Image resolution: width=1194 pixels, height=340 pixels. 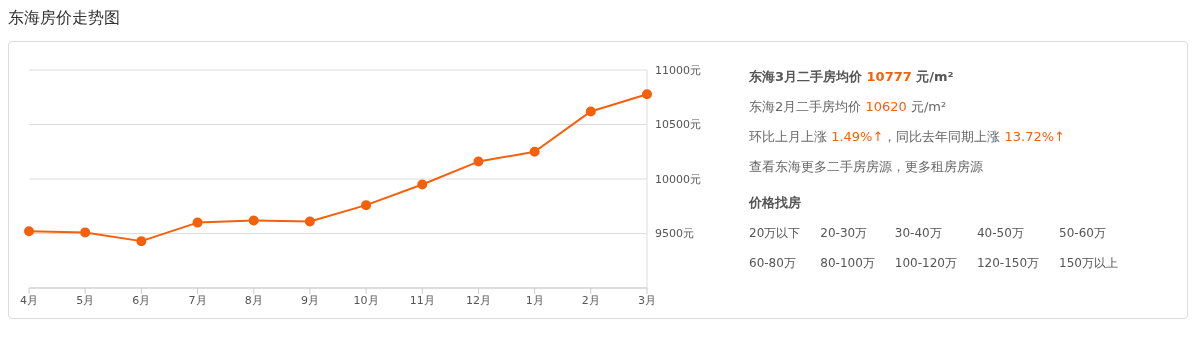 I want to click on text: 价格找房, so click(x=775, y=202).